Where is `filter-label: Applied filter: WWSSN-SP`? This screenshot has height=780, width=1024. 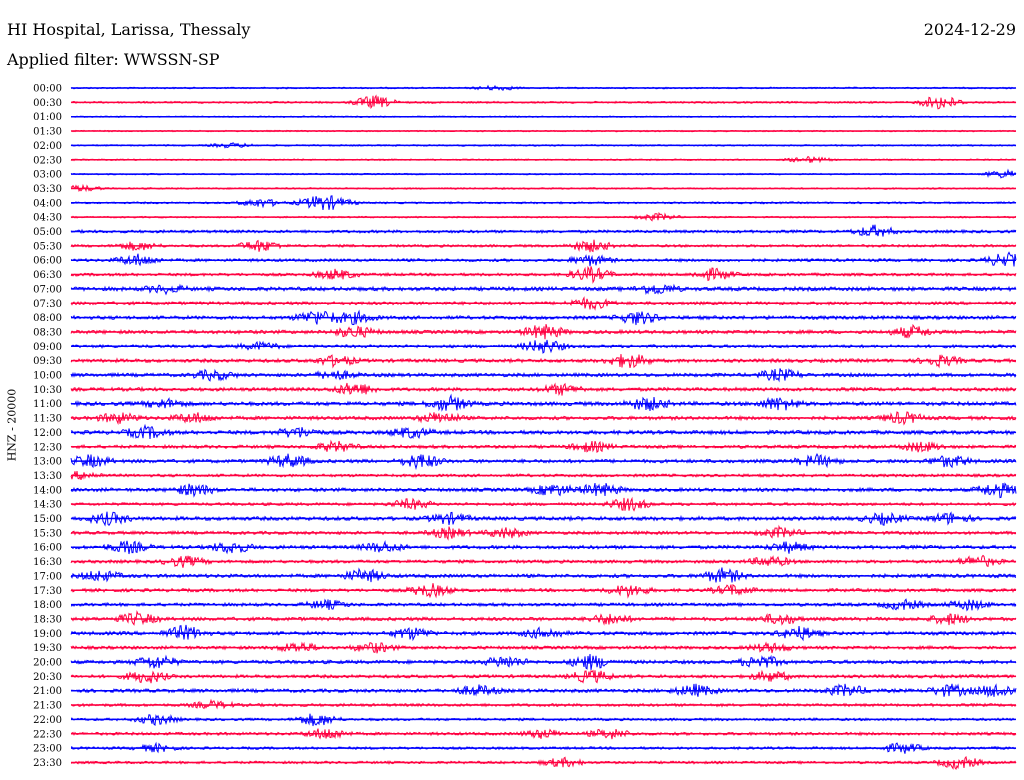 filter-label: Applied filter: WWSSN-SP is located at coordinates (113, 59).